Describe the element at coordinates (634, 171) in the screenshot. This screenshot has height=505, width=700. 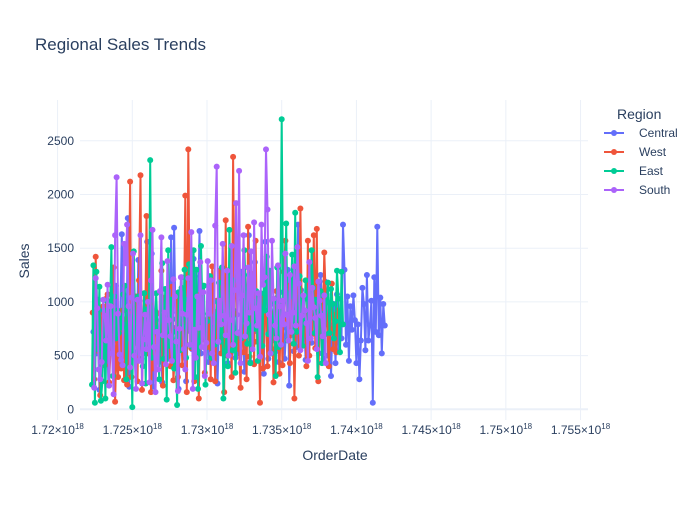
I see `legend-item-east: East` at that location.